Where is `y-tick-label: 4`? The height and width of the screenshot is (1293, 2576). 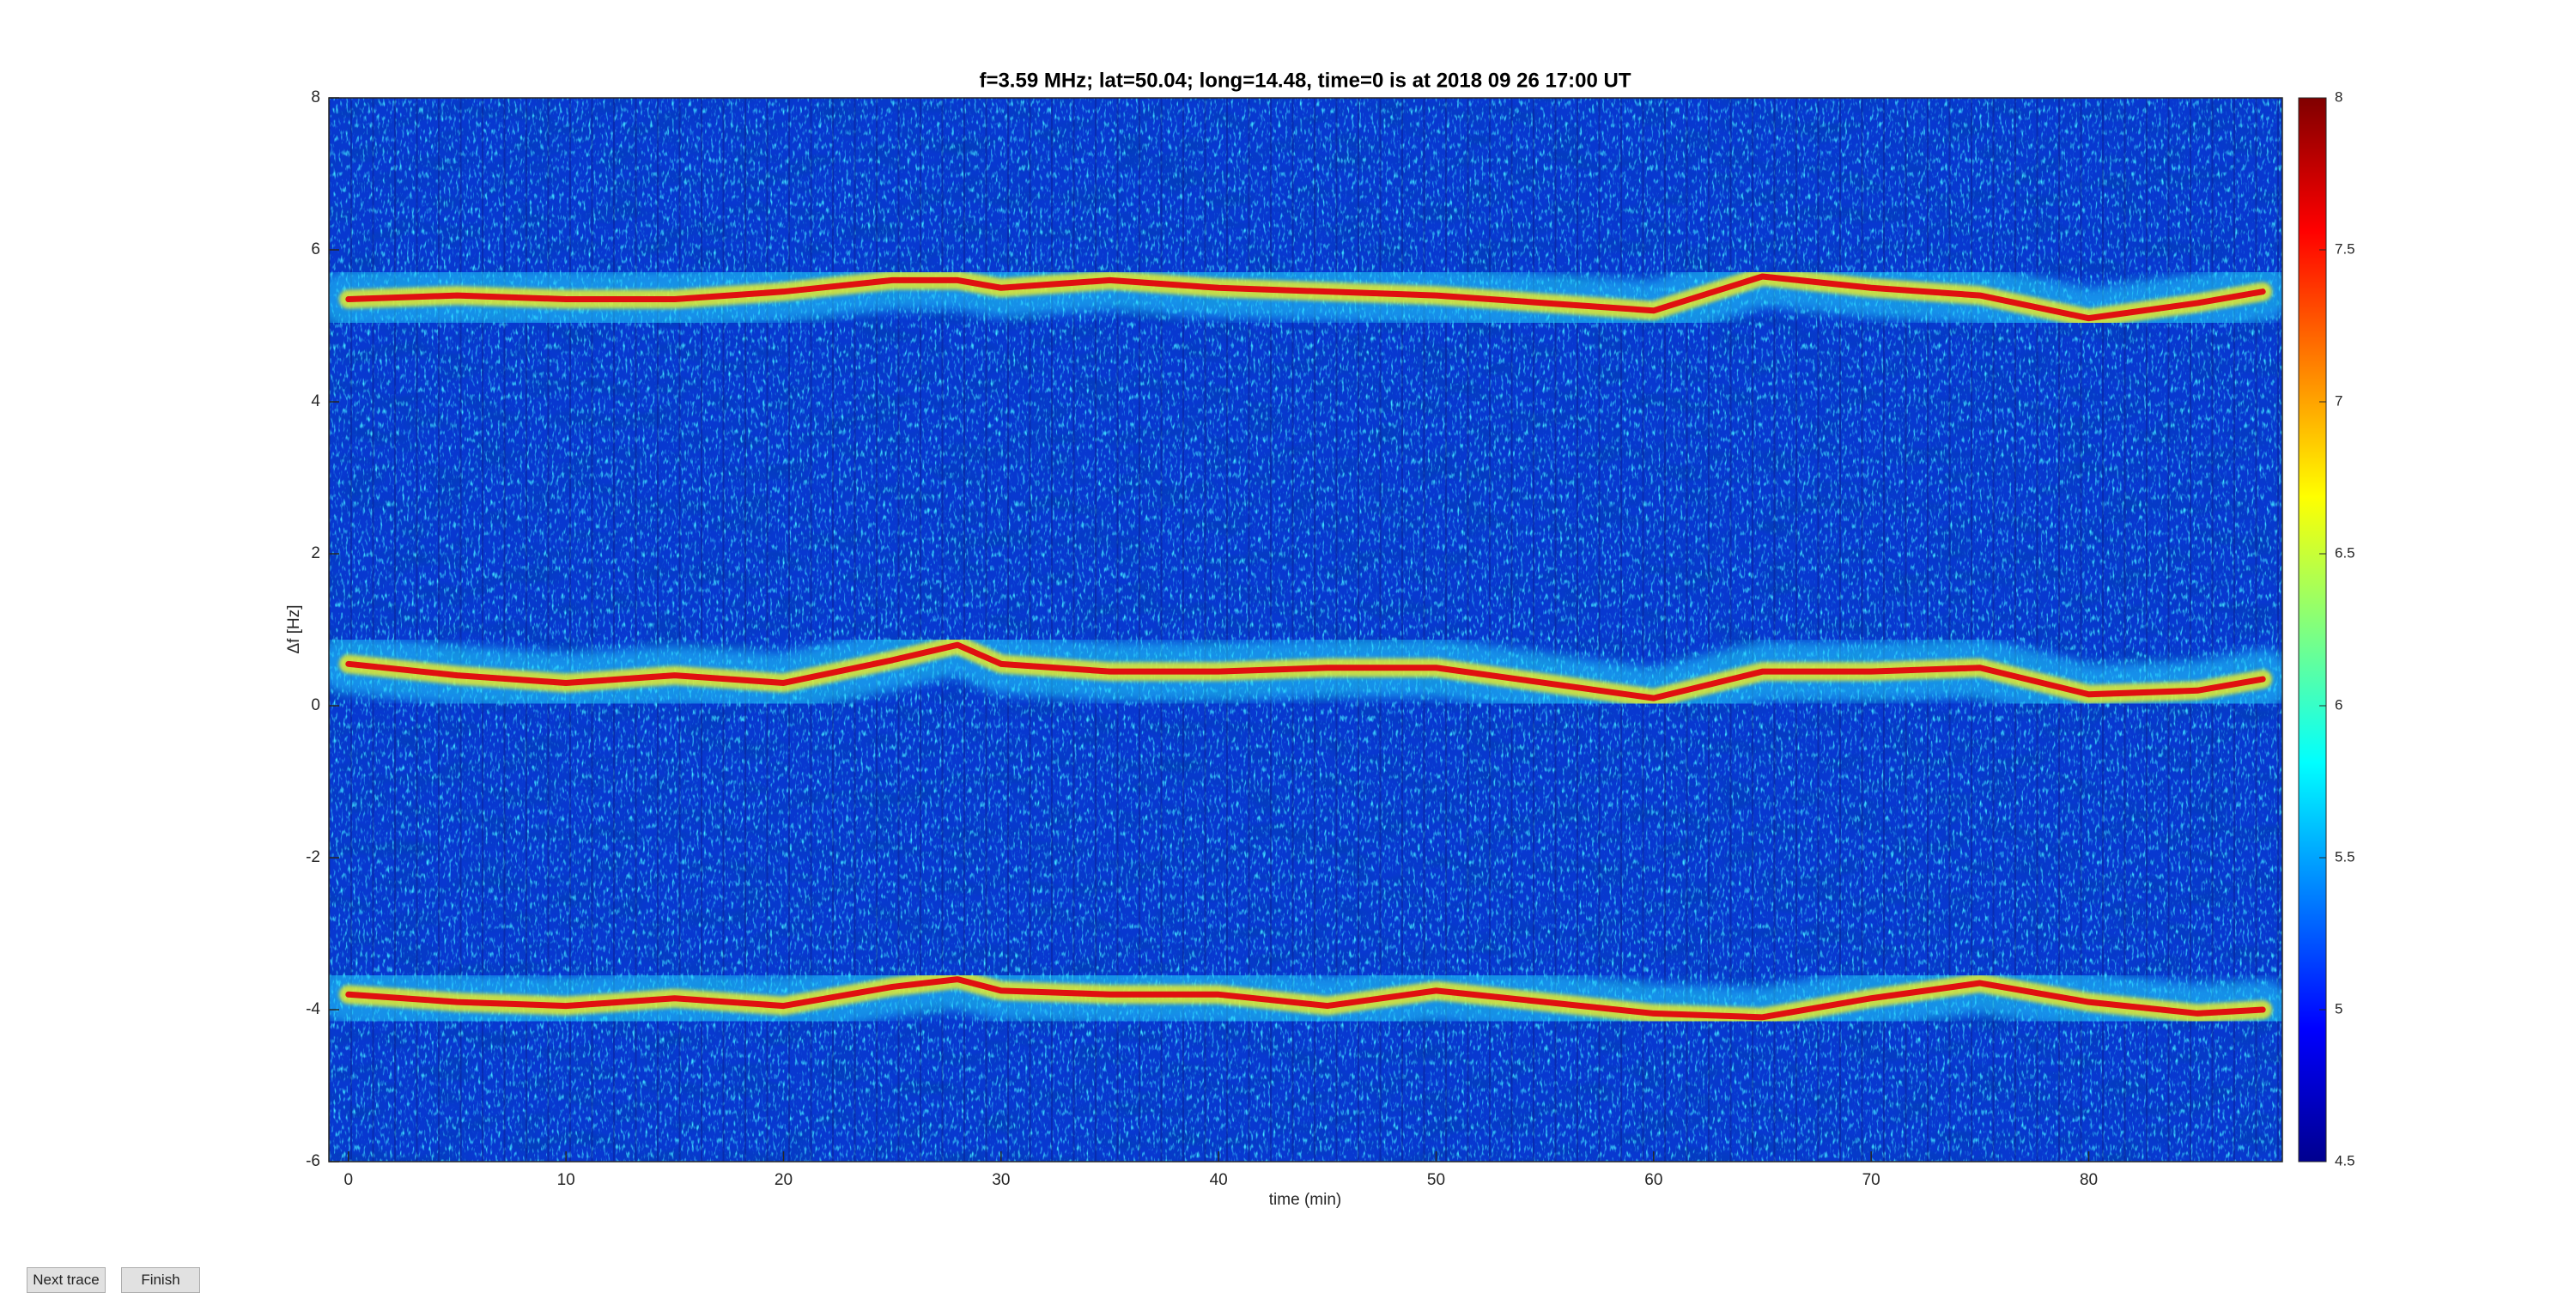 y-tick-label: 4 is located at coordinates (315, 401).